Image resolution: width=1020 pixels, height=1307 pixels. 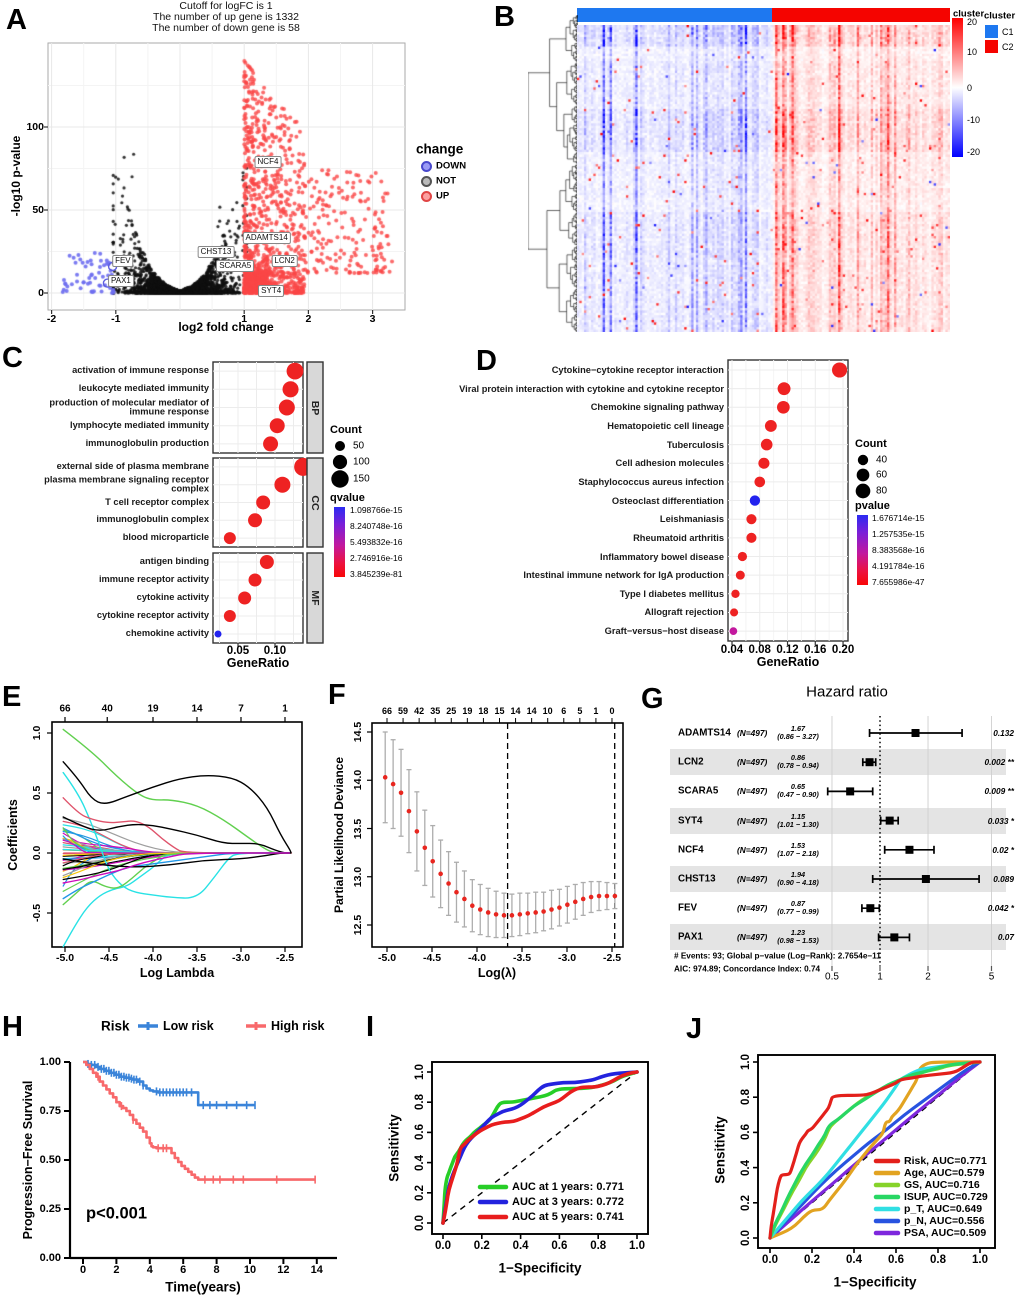 I want to click on facet-strip-BP: BP, so click(x=315, y=407).